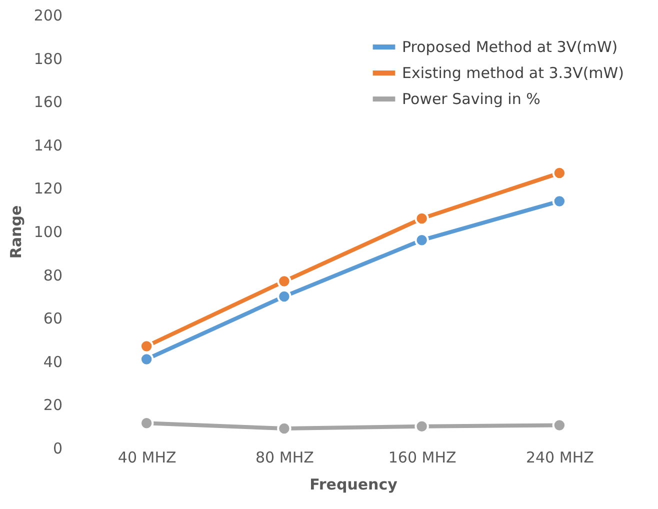 This screenshot has width=658, height=509. Describe the element at coordinates (52, 319) in the screenshot. I see `y-tick-label: 60` at that location.